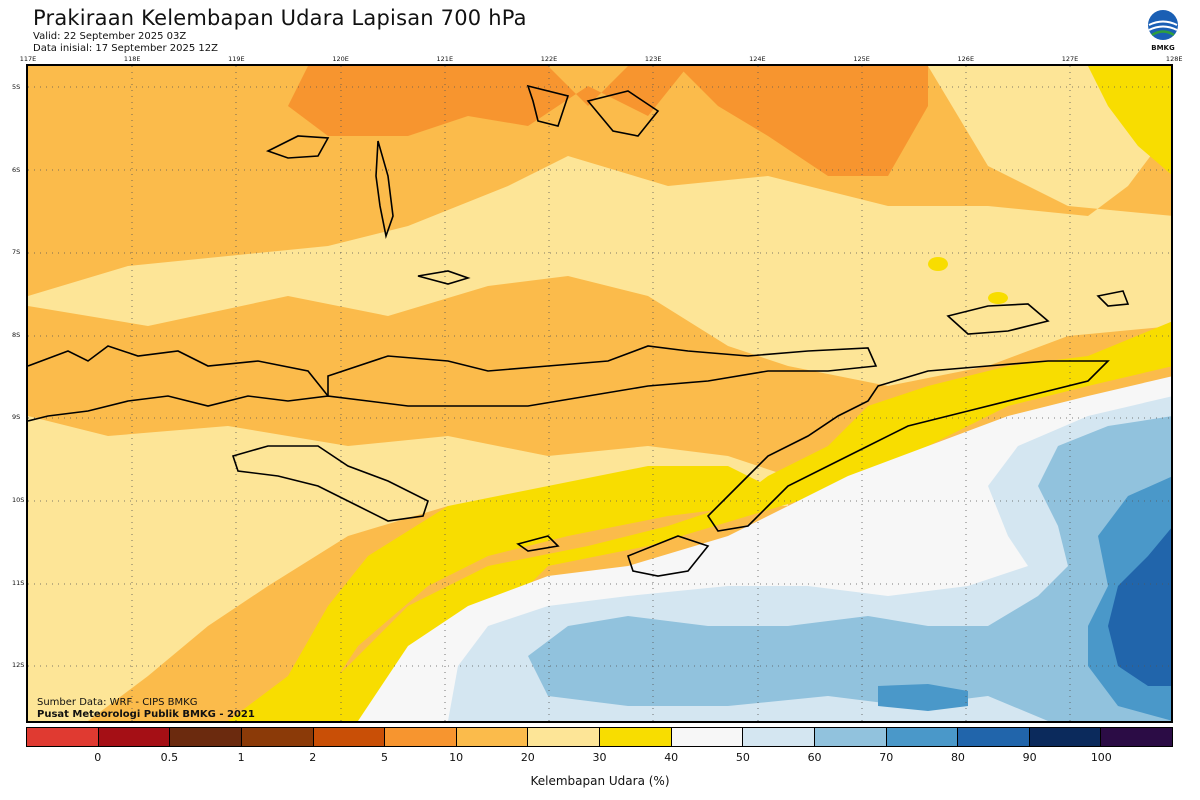 Image resolution: width=1200 pixels, height=800 pixels. I want to click on lat-label: 7S, so click(16, 252).